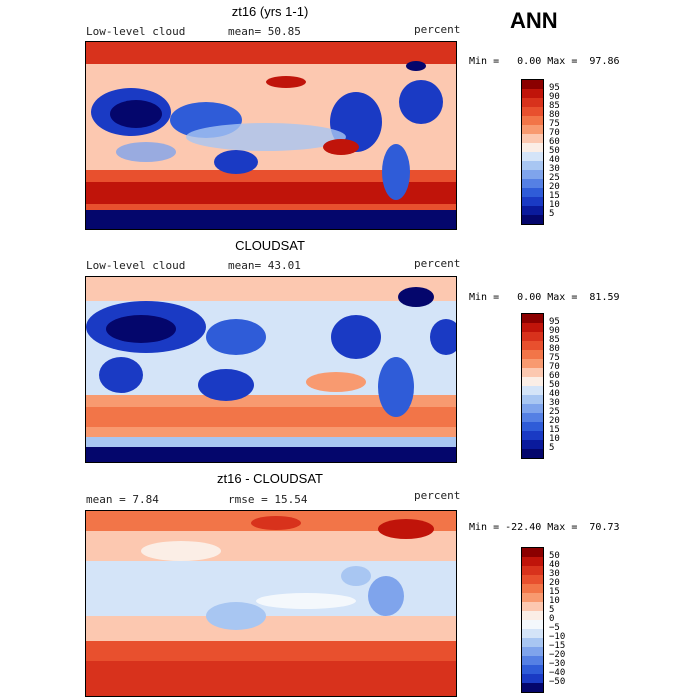 The width and height of the screenshot is (700, 700). What do you see at coordinates (557, 664) in the screenshot?
I see `colorbar-tick-label: −30` at bounding box center [557, 664].